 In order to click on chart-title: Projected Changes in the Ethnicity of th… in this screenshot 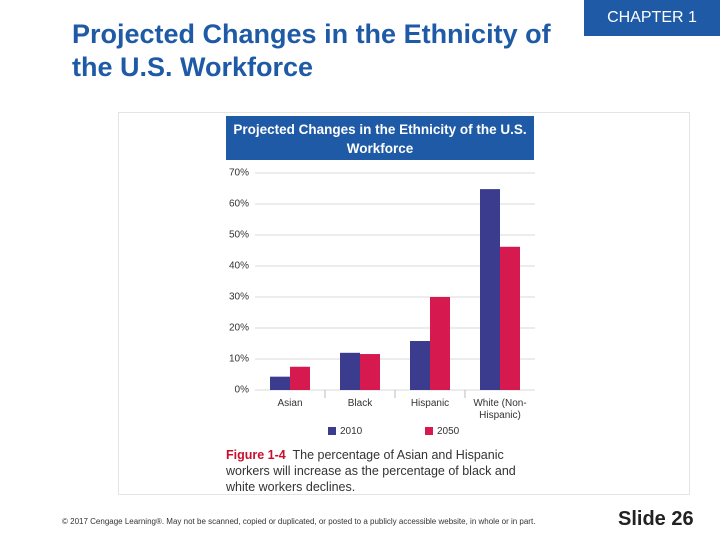, I will do `click(380, 138)`.